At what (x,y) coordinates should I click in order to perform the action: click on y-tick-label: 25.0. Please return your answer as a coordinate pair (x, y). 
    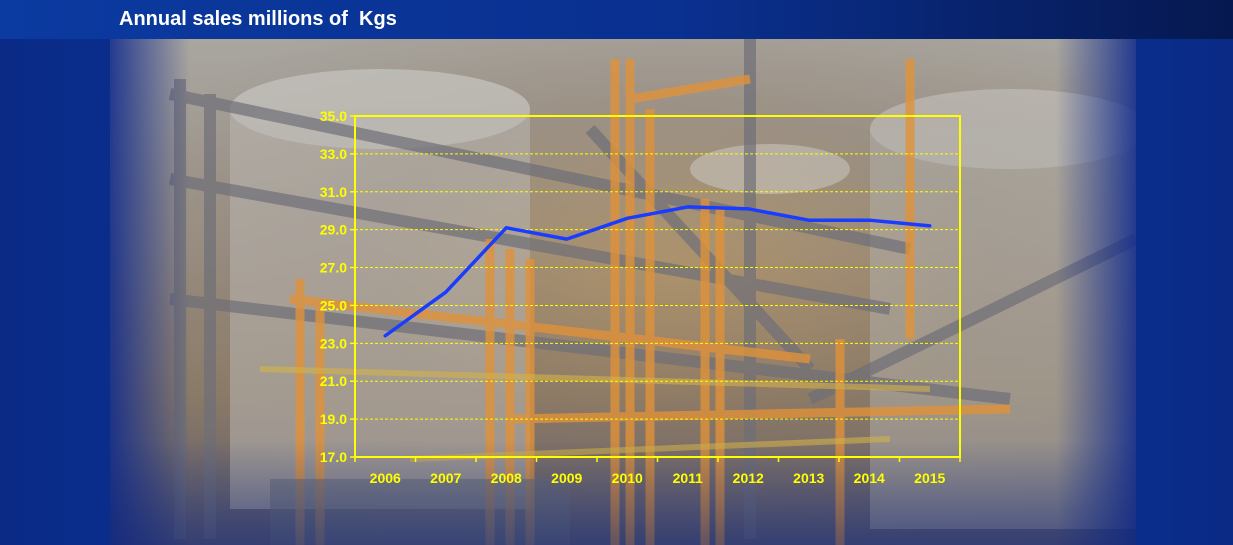
    Looking at the image, I should click on (333, 305).